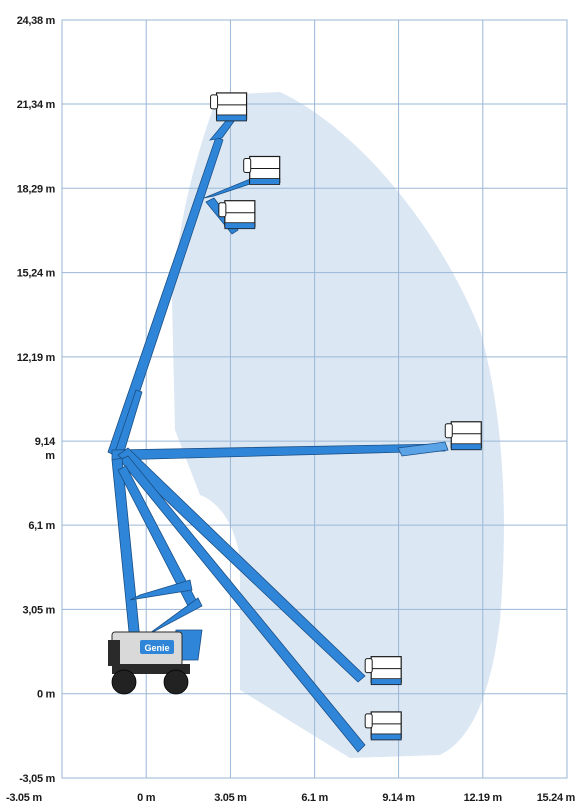 The height and width of the screenshot is (809, 577). I want to click on x-tick-label: 9.14 m, so click(398, 798).